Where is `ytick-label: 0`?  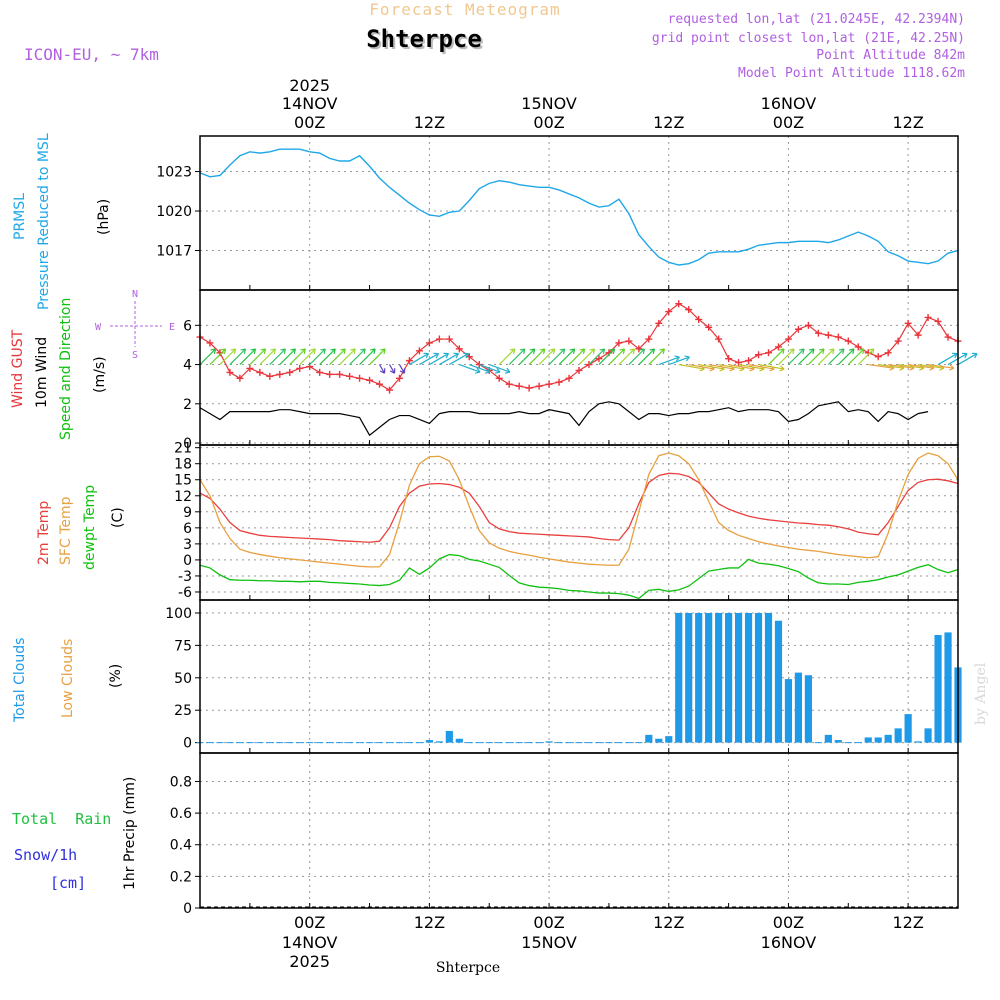
ytick-label: 0 is located at coordinates (187, 744).